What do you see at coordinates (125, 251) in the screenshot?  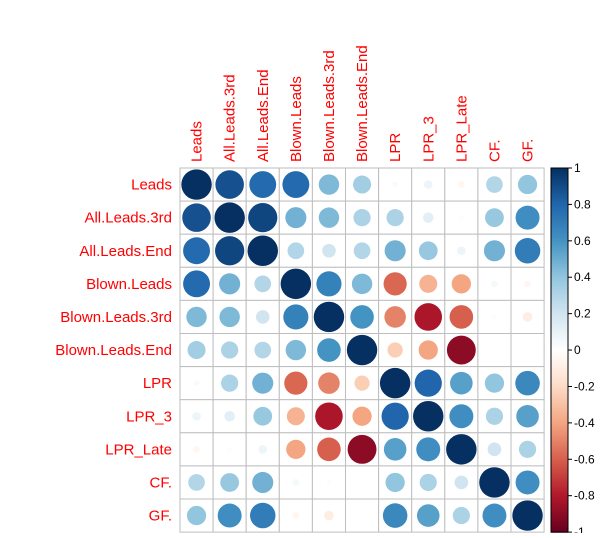 I see `row-label: All.Leads.End` at bounding box center [125, 251].